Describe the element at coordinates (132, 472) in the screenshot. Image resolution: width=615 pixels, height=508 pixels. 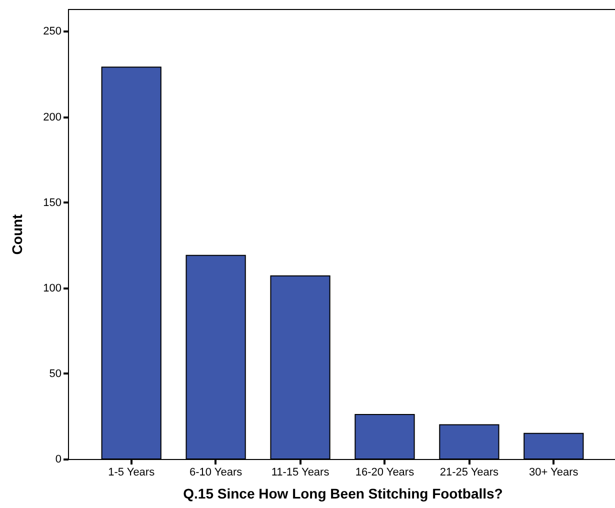
I see `x-tick-label: 1-5 Years` at that location.